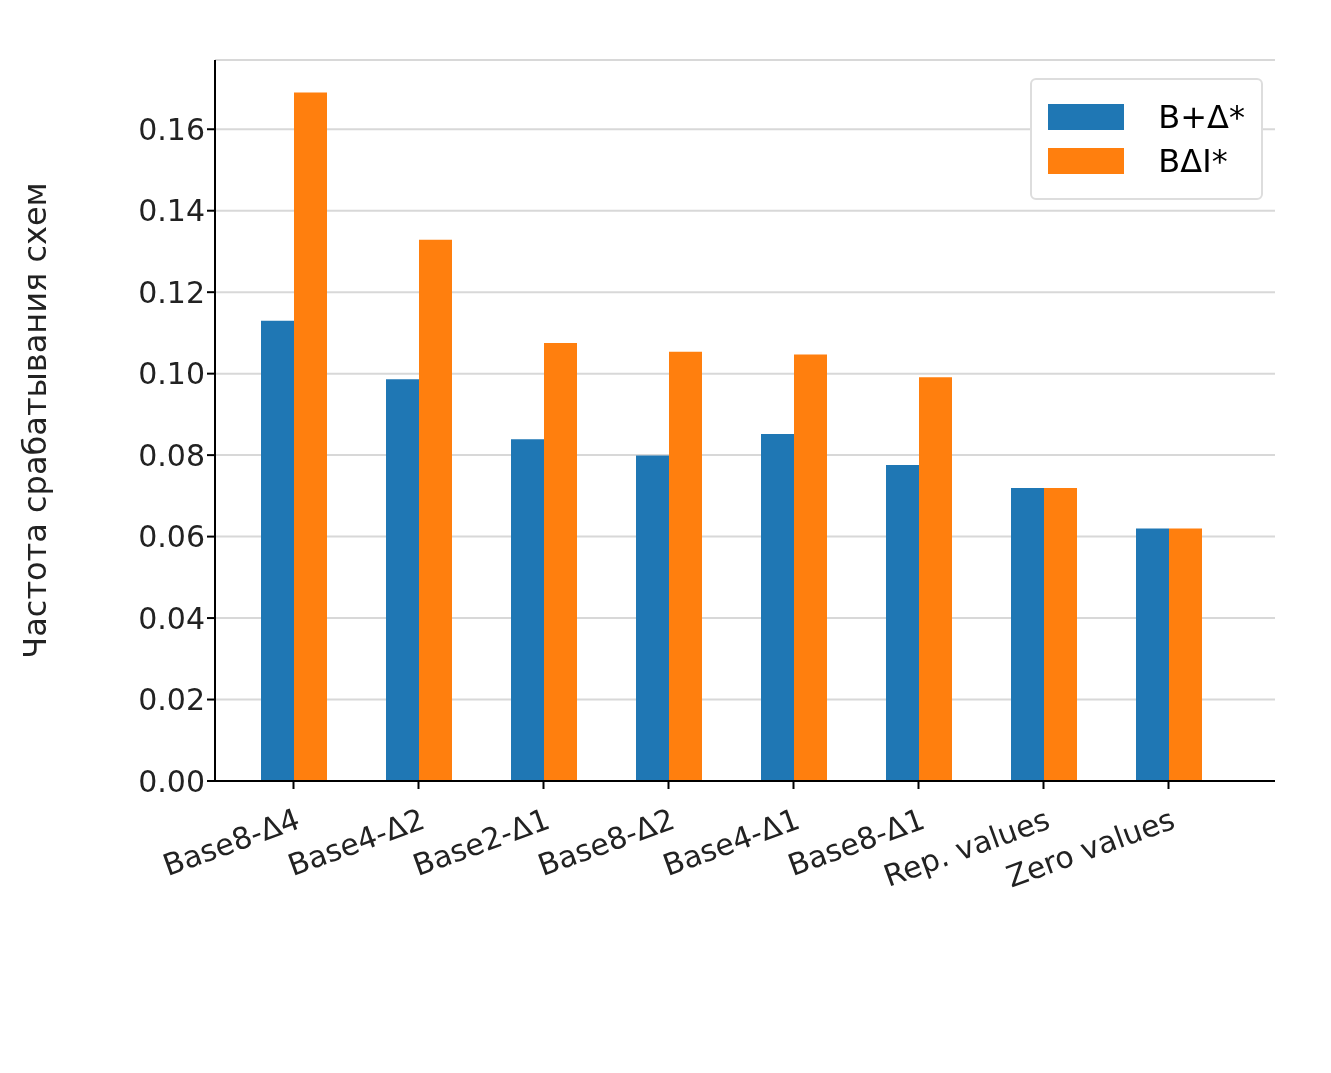 The width and height of the screenshot is (1331, 1073). What do you see at coordinates (171, 374) in the screenshot?
I see `y-tick-label: 0.10` at bounding box center [171, 374].